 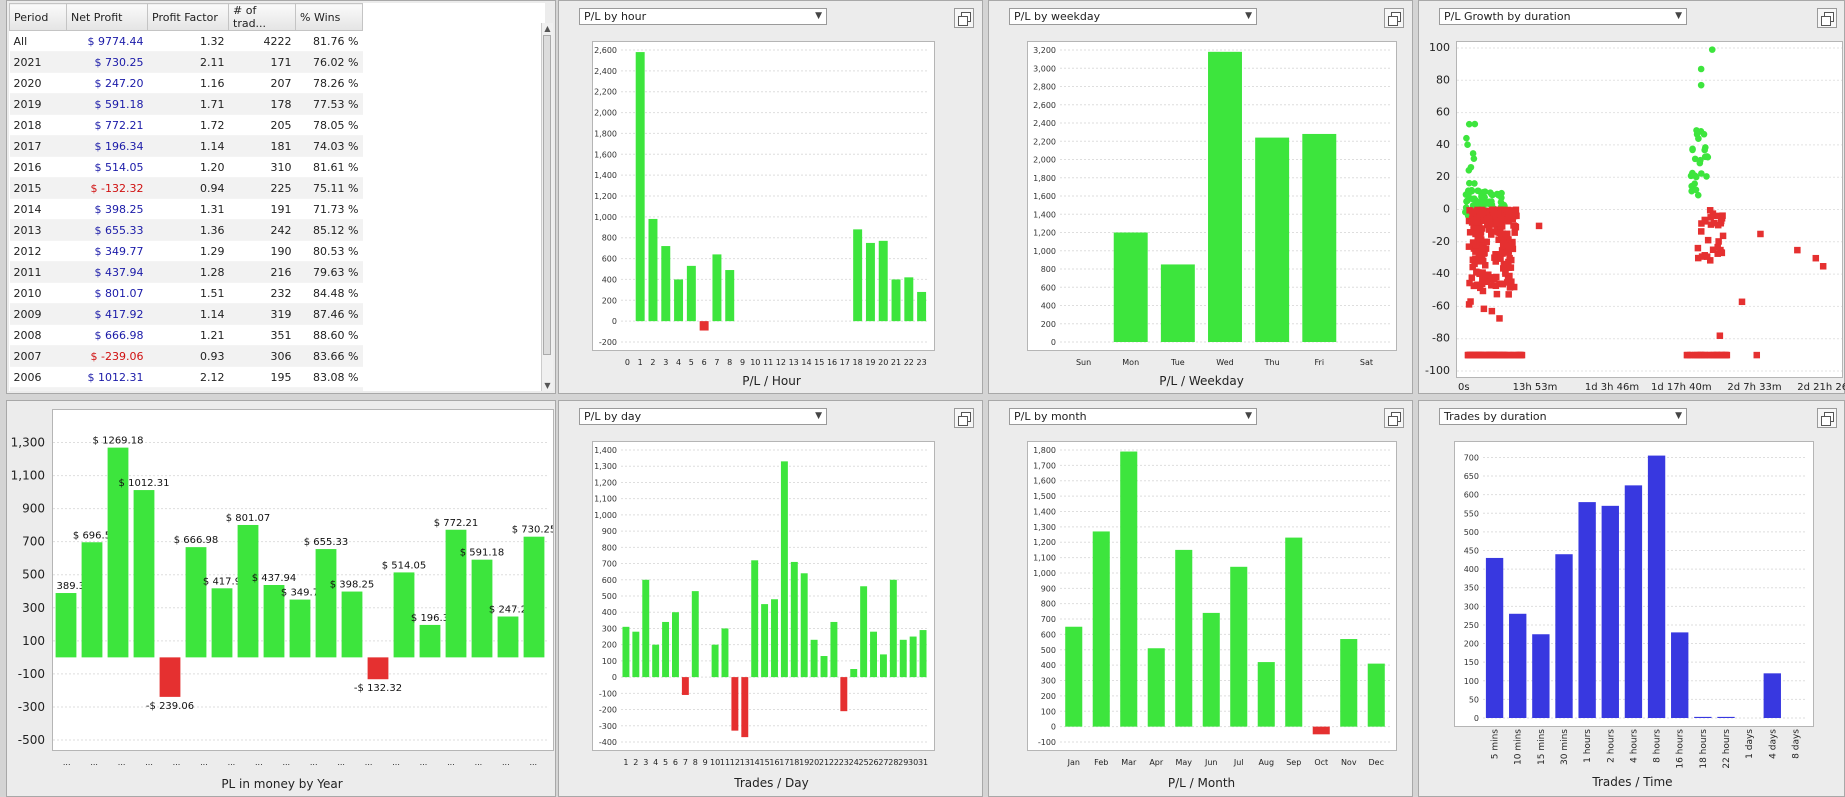 I want to click on y-tick-label: 40, so click(x=1443, y=144).